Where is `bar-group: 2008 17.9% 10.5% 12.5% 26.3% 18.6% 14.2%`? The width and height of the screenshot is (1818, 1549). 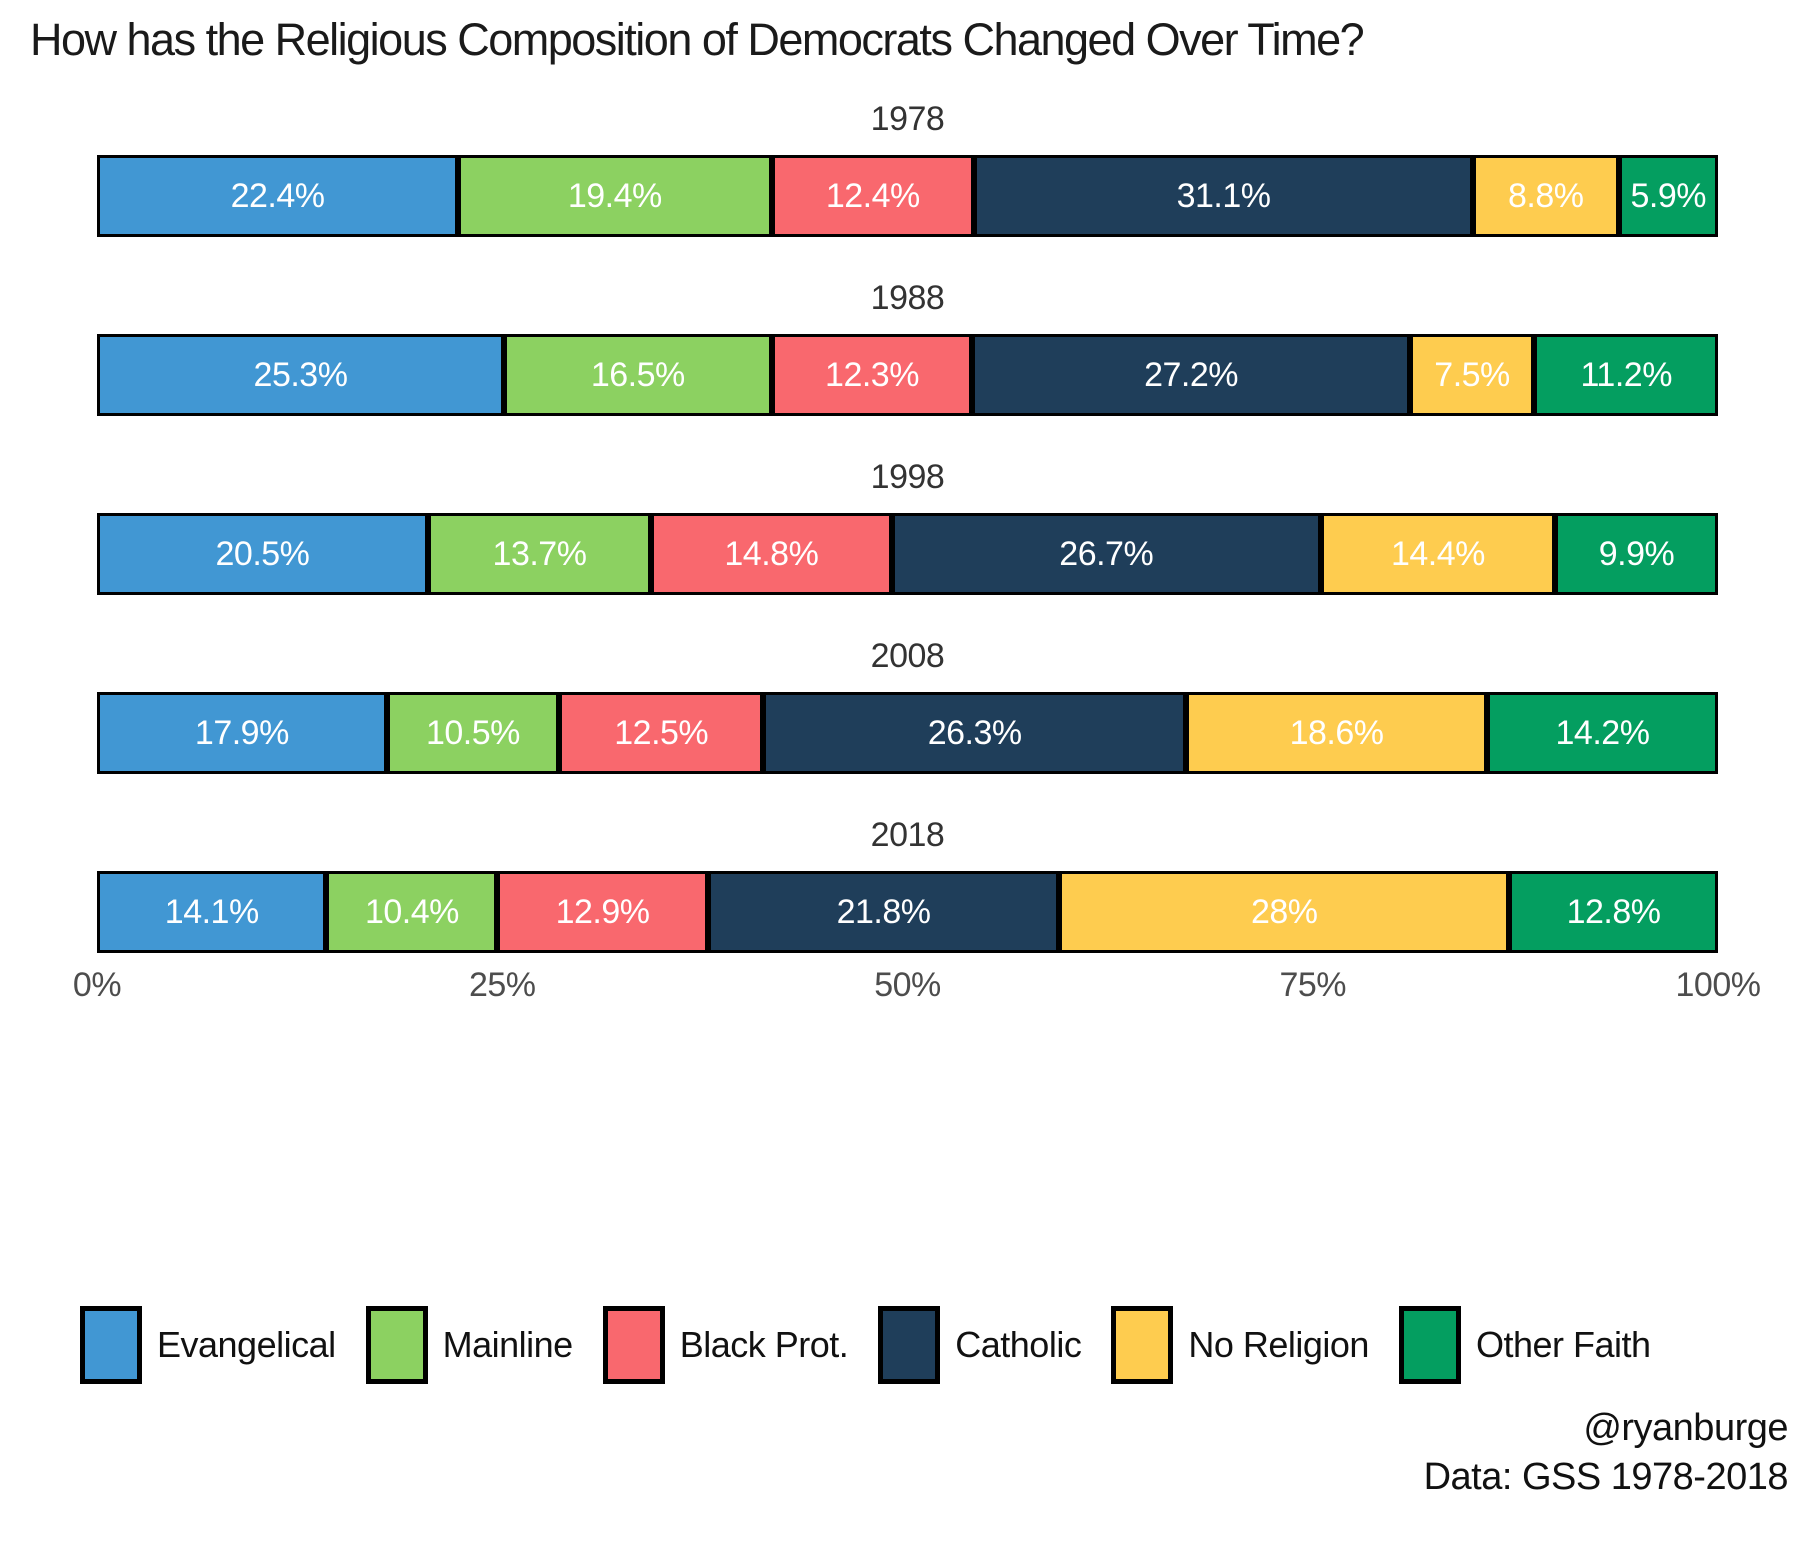 bar-group: 2008 17.9% 10.5% 12.5% 26.3% 18.6% 14.2% is located at coordinates (907, 705).